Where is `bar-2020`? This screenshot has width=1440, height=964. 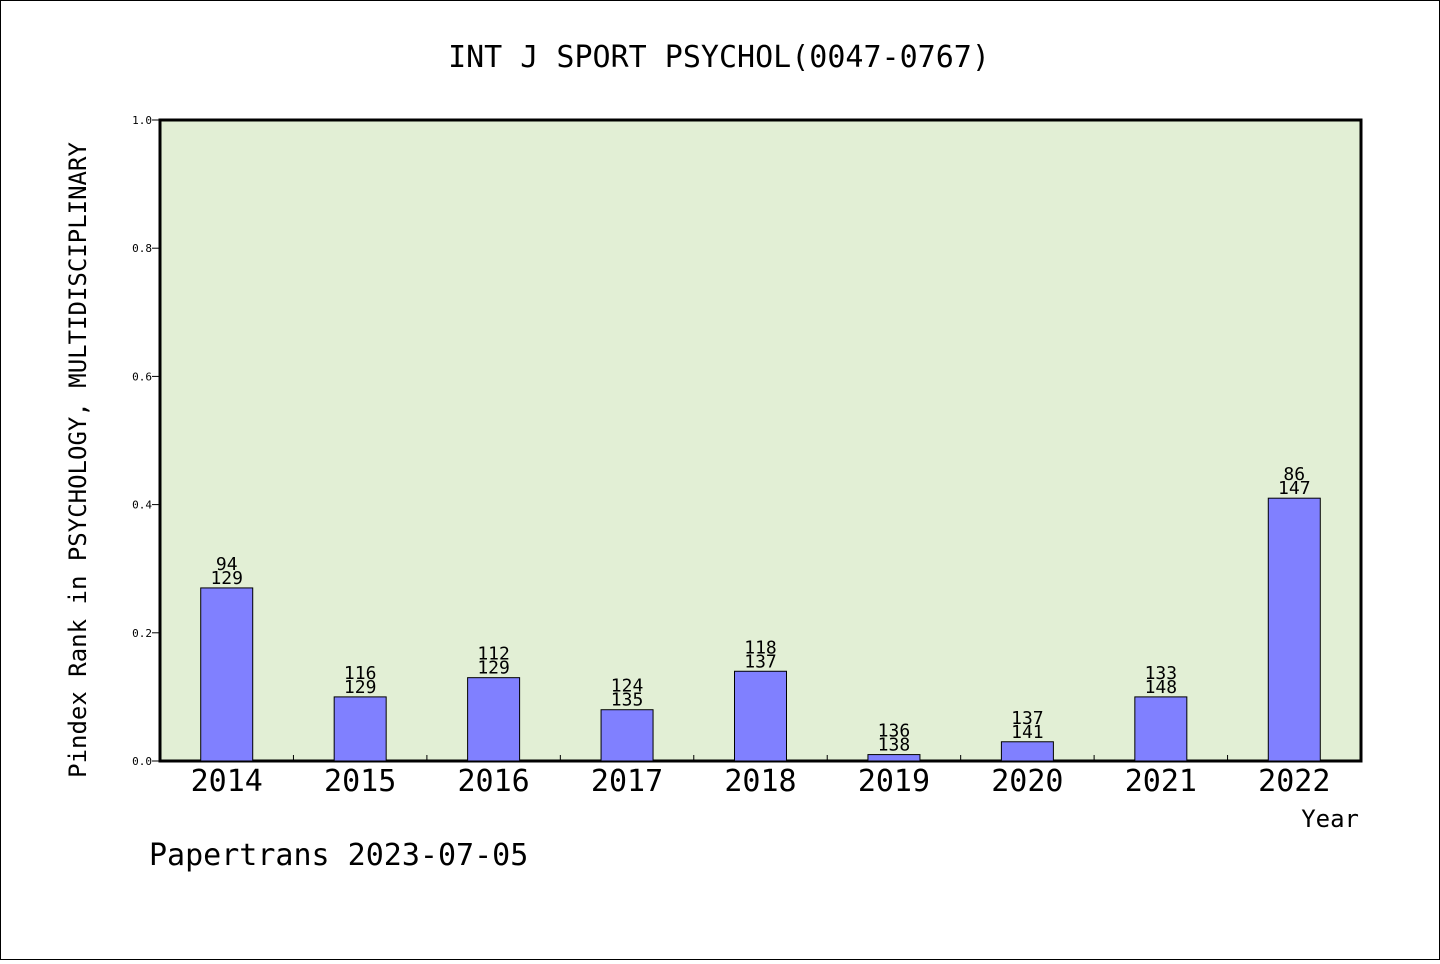 bar-2020 is located at coordinates (1027, 751).